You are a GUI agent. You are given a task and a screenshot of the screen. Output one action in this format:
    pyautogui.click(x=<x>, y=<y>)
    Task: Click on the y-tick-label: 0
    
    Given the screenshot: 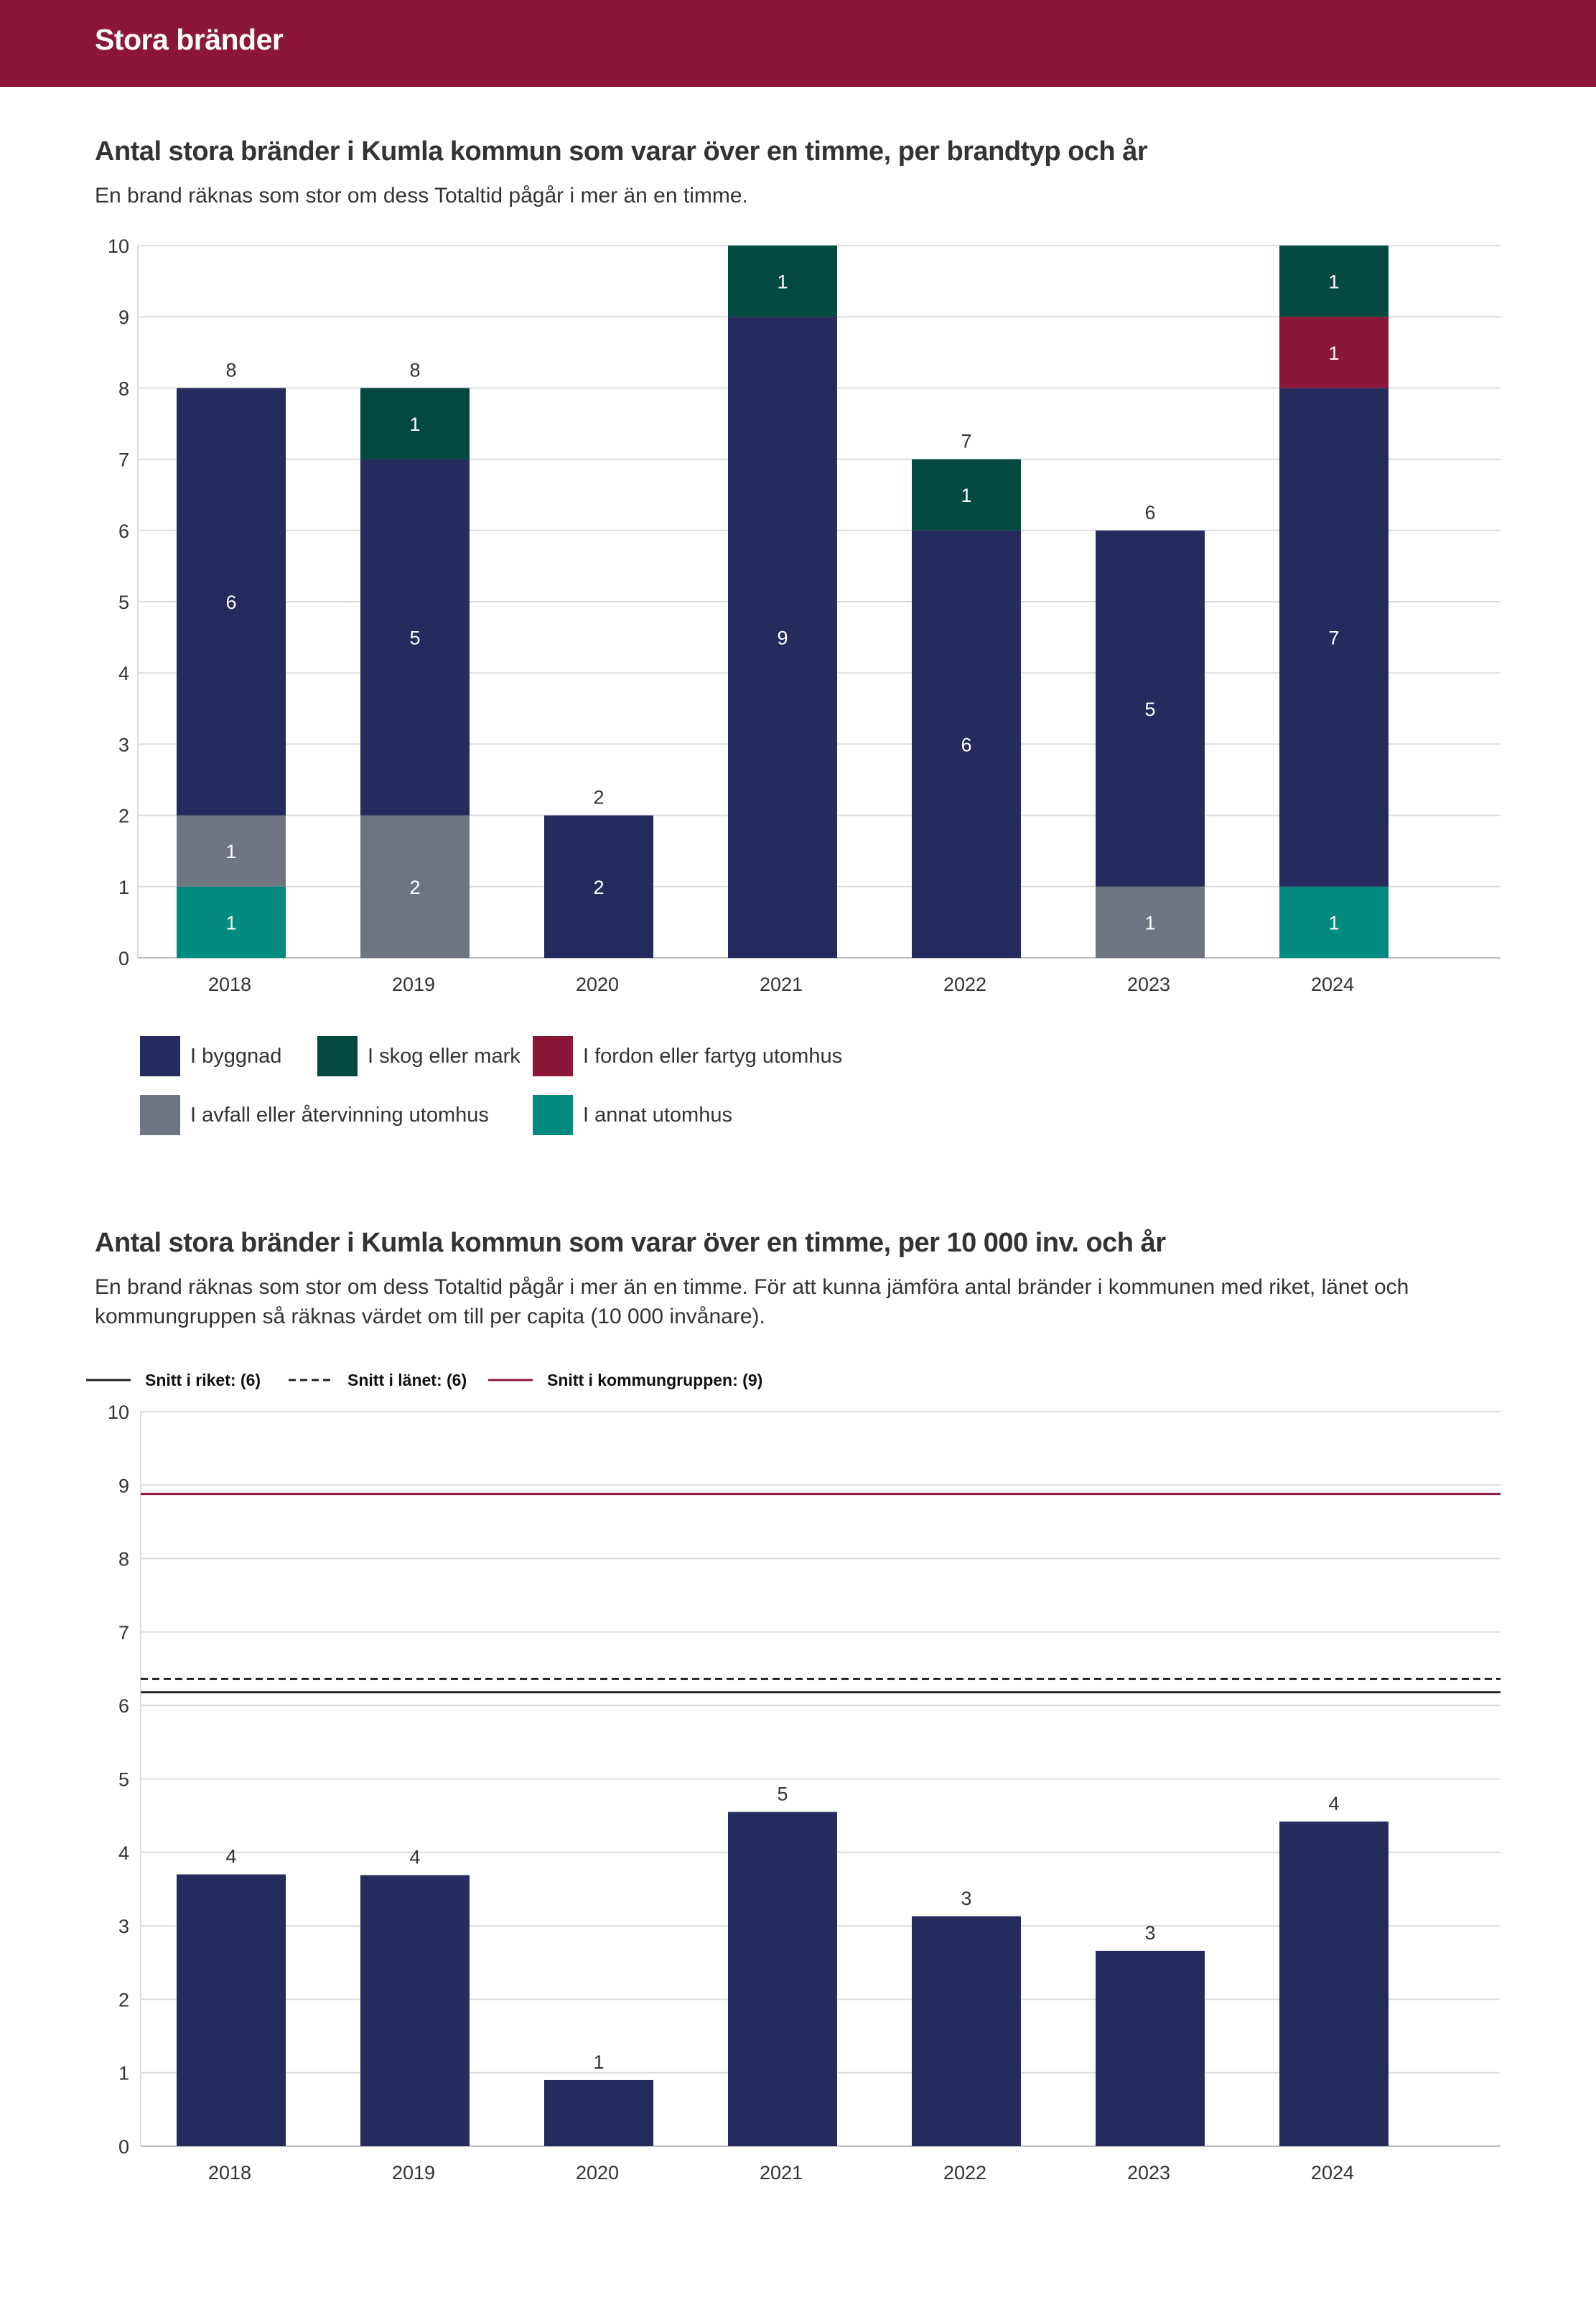 What is the action you would take?
    pyautogui.click(x=123, y=2147)
    